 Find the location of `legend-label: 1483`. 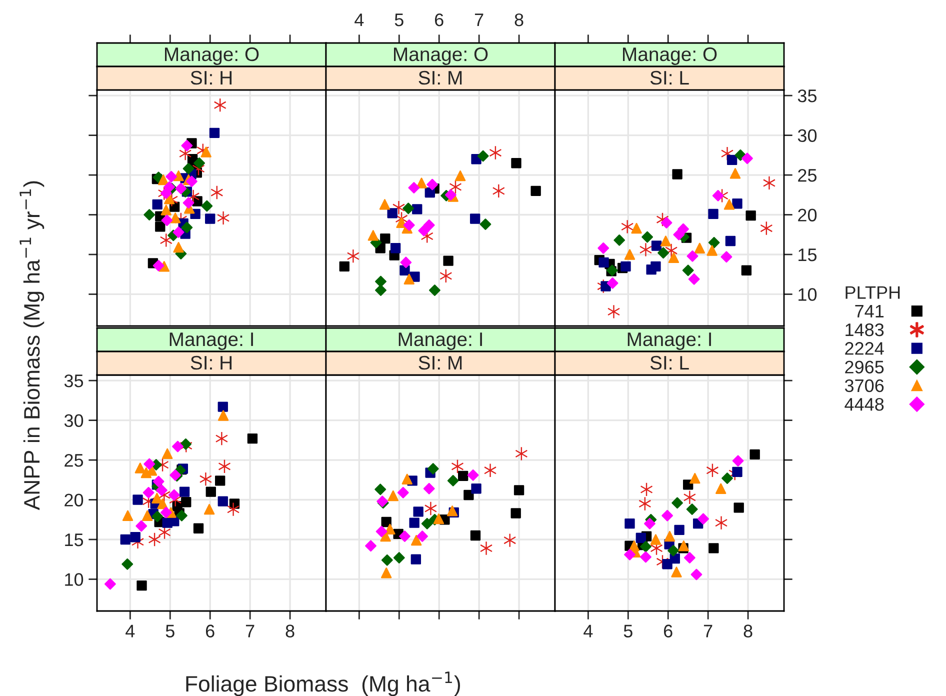

legend-label: 1483 is located at coordinates (865, 329).